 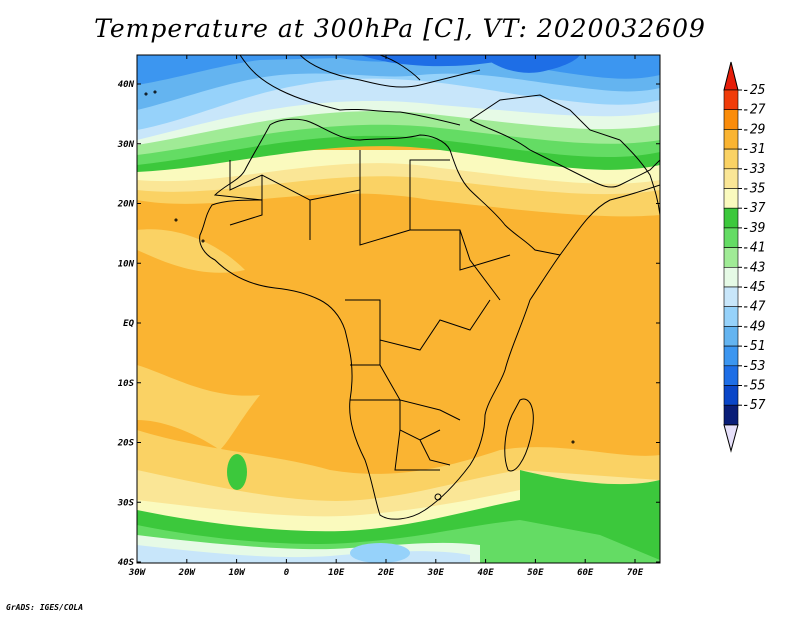 What do you see at coordinates (753, 228) in the screenshot?
I see `colorbar-label: -39` at bounding box center [753, 228].